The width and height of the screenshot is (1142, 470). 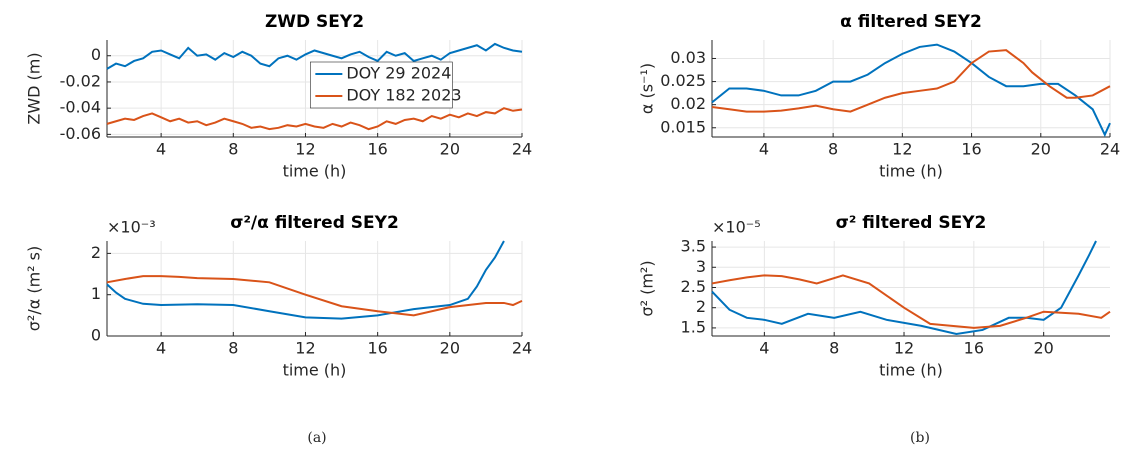 What do you see at coordinates (381, 85) in the screenshot?
I see `legend` at bounding box center [381, 85].